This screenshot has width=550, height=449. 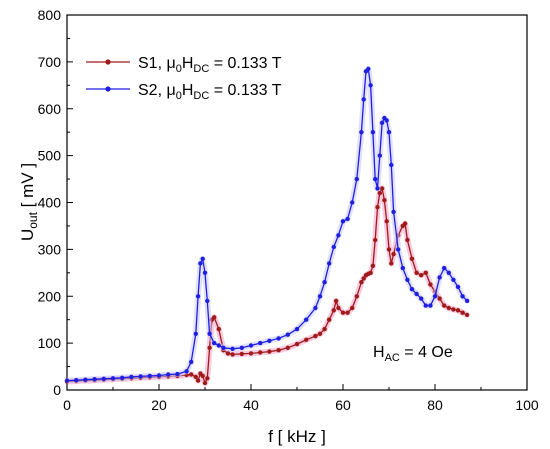 I want to click on y-tick-label: 600, so click(x=50, y=109).